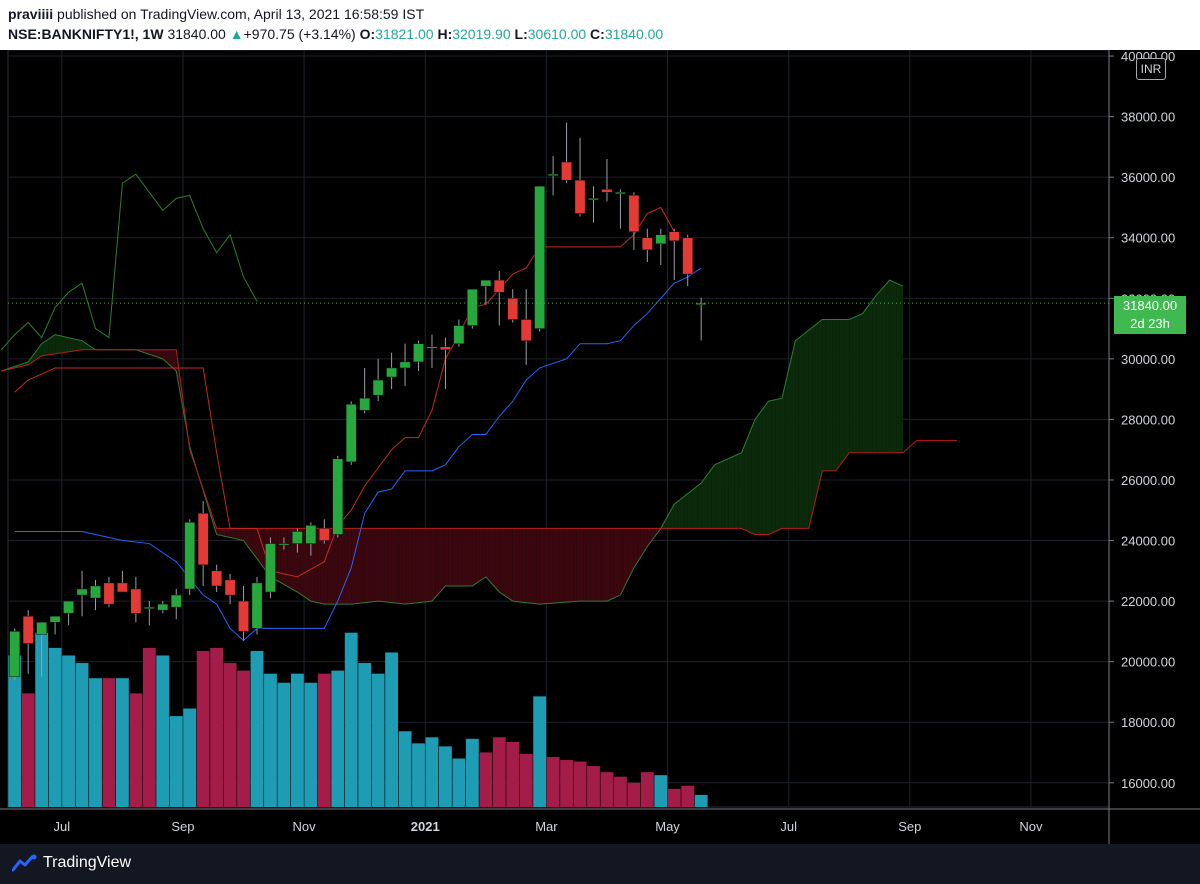  I want to click on close-label: C:, so click(597, 34).